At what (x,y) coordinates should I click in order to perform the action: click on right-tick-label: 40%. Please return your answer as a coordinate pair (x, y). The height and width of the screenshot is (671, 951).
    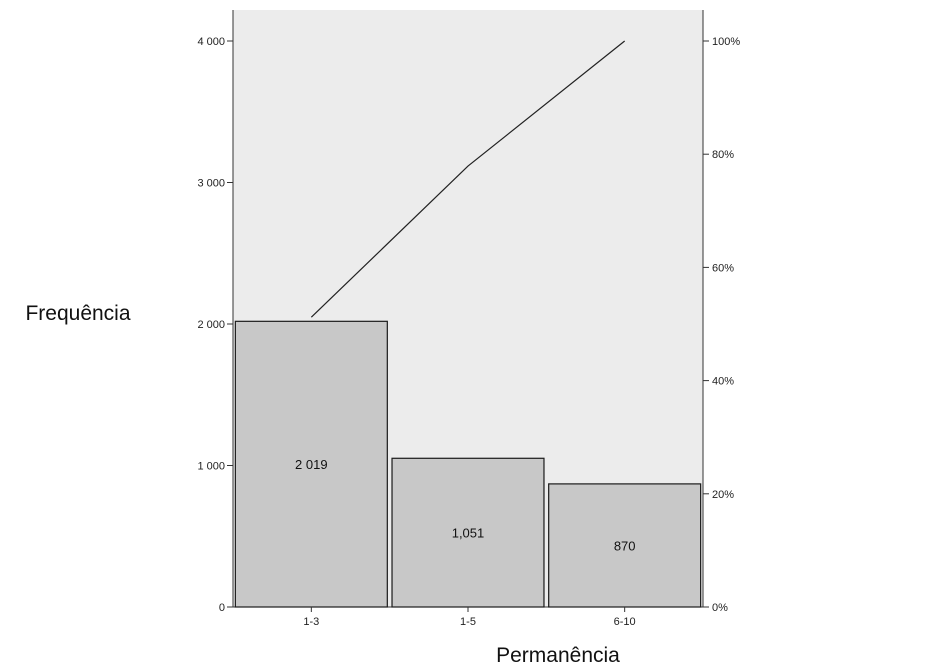
    Looking at the image, I should click on (723, 382).